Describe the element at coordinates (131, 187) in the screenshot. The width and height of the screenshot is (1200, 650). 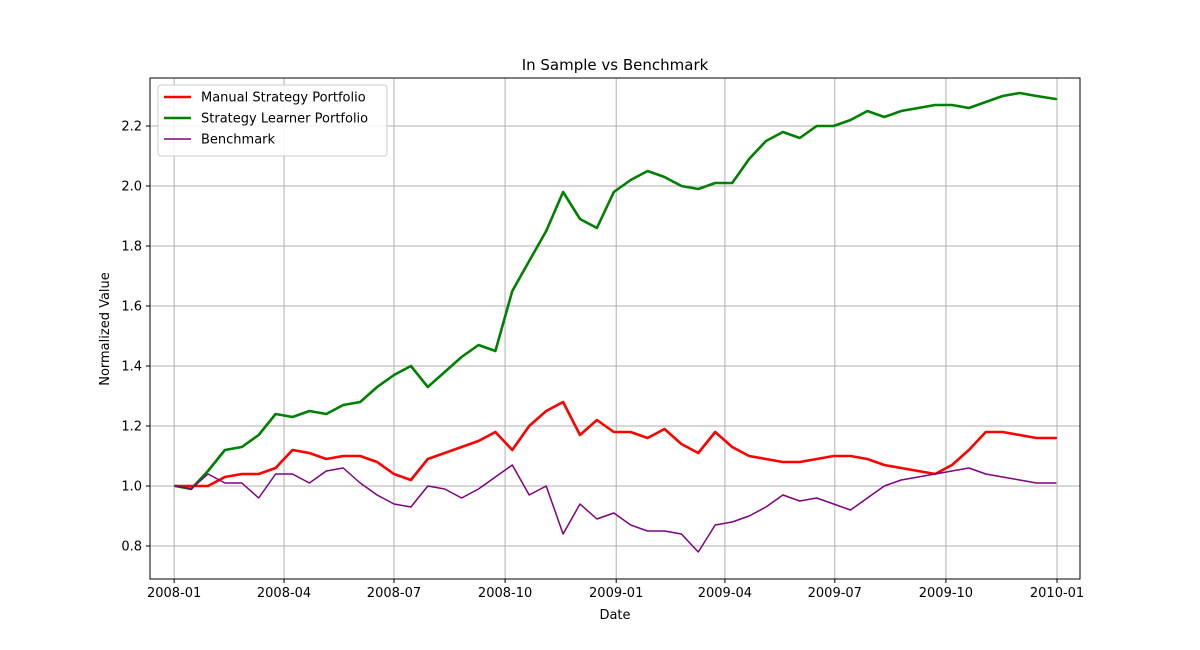
I see `y-tick-label: 2.0` at that location.